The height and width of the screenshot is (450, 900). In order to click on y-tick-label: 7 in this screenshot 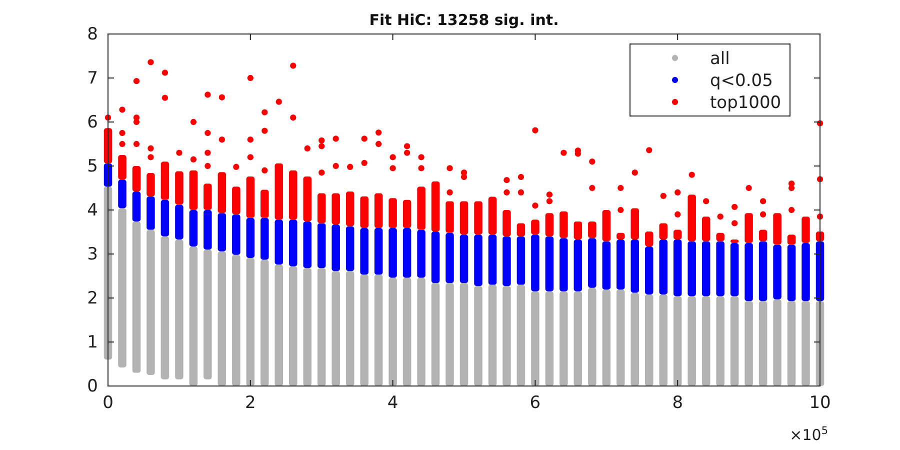, I will do `click(92, 78)`.